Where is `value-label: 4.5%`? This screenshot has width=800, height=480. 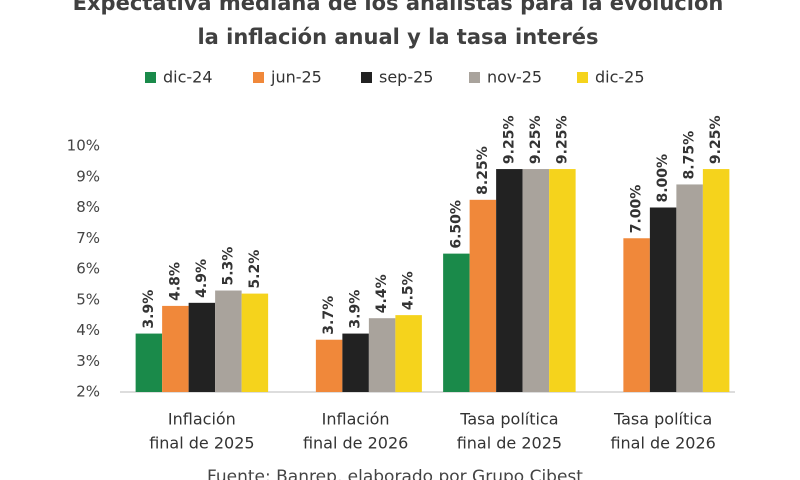 value-label: 4.5% is located at coordinates (409, 290).